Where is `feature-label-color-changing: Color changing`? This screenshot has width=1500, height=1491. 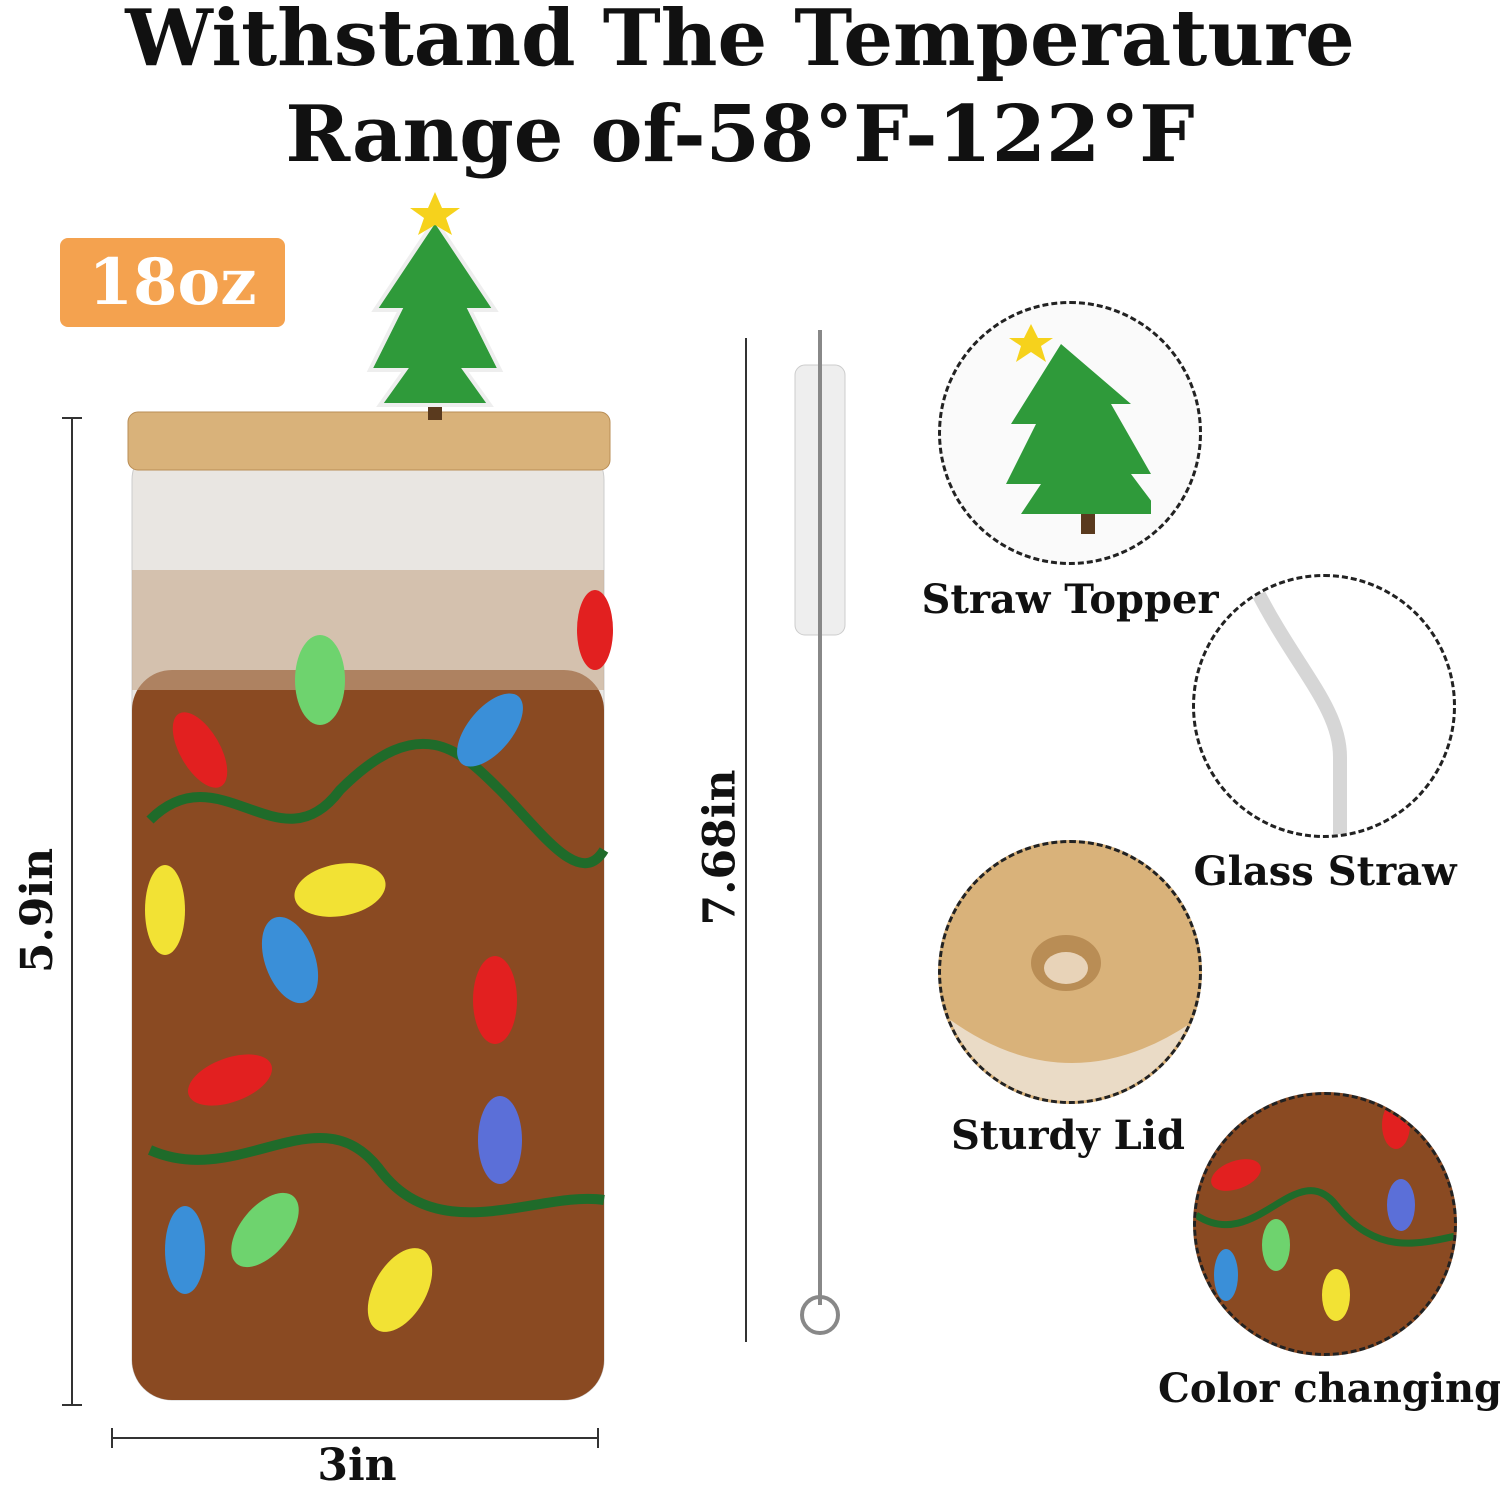
feature-label-color-changing: Color changing is located at coordinates (1328, 1388).